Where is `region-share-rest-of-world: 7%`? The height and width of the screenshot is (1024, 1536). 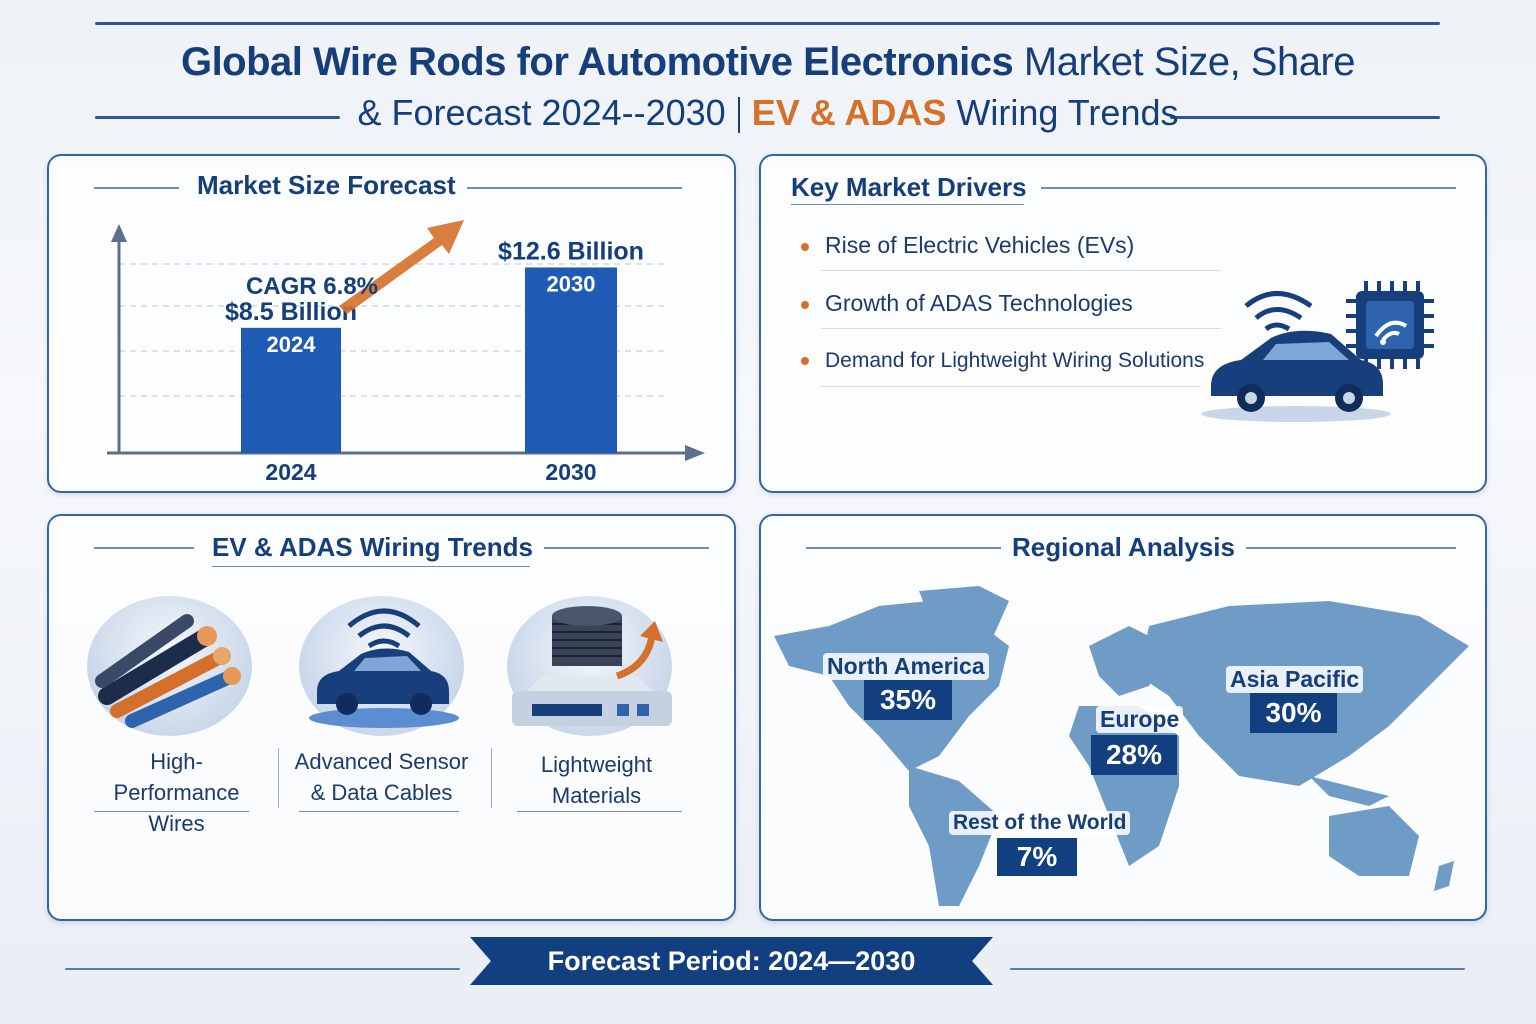
region-share-rest-of-world: 7% is located at coordinates (1037, 857).